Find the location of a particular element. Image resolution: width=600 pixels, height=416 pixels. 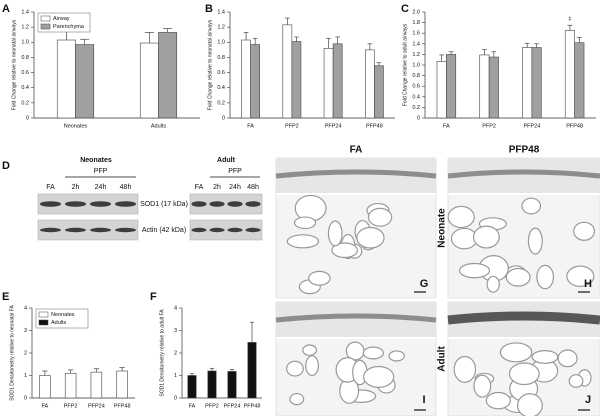

x-tick-label: Adults is located at coordinates (159, 126).